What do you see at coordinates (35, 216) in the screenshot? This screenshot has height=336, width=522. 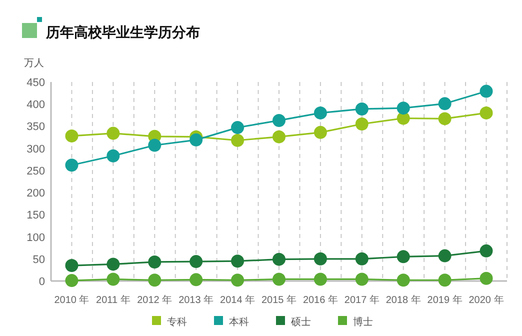 I see `y-tick-label: 150` at bounding box center [35, 216].